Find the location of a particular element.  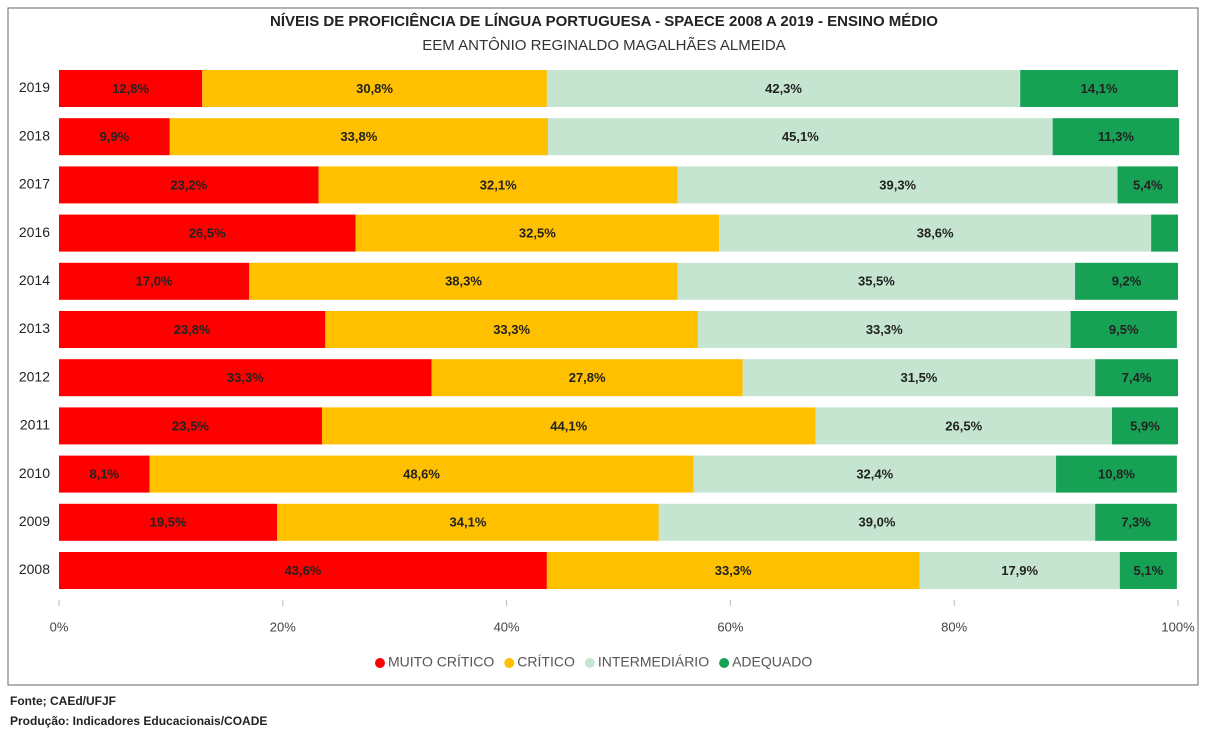

data-label: 30,8% is located at coordinates (374, 88).